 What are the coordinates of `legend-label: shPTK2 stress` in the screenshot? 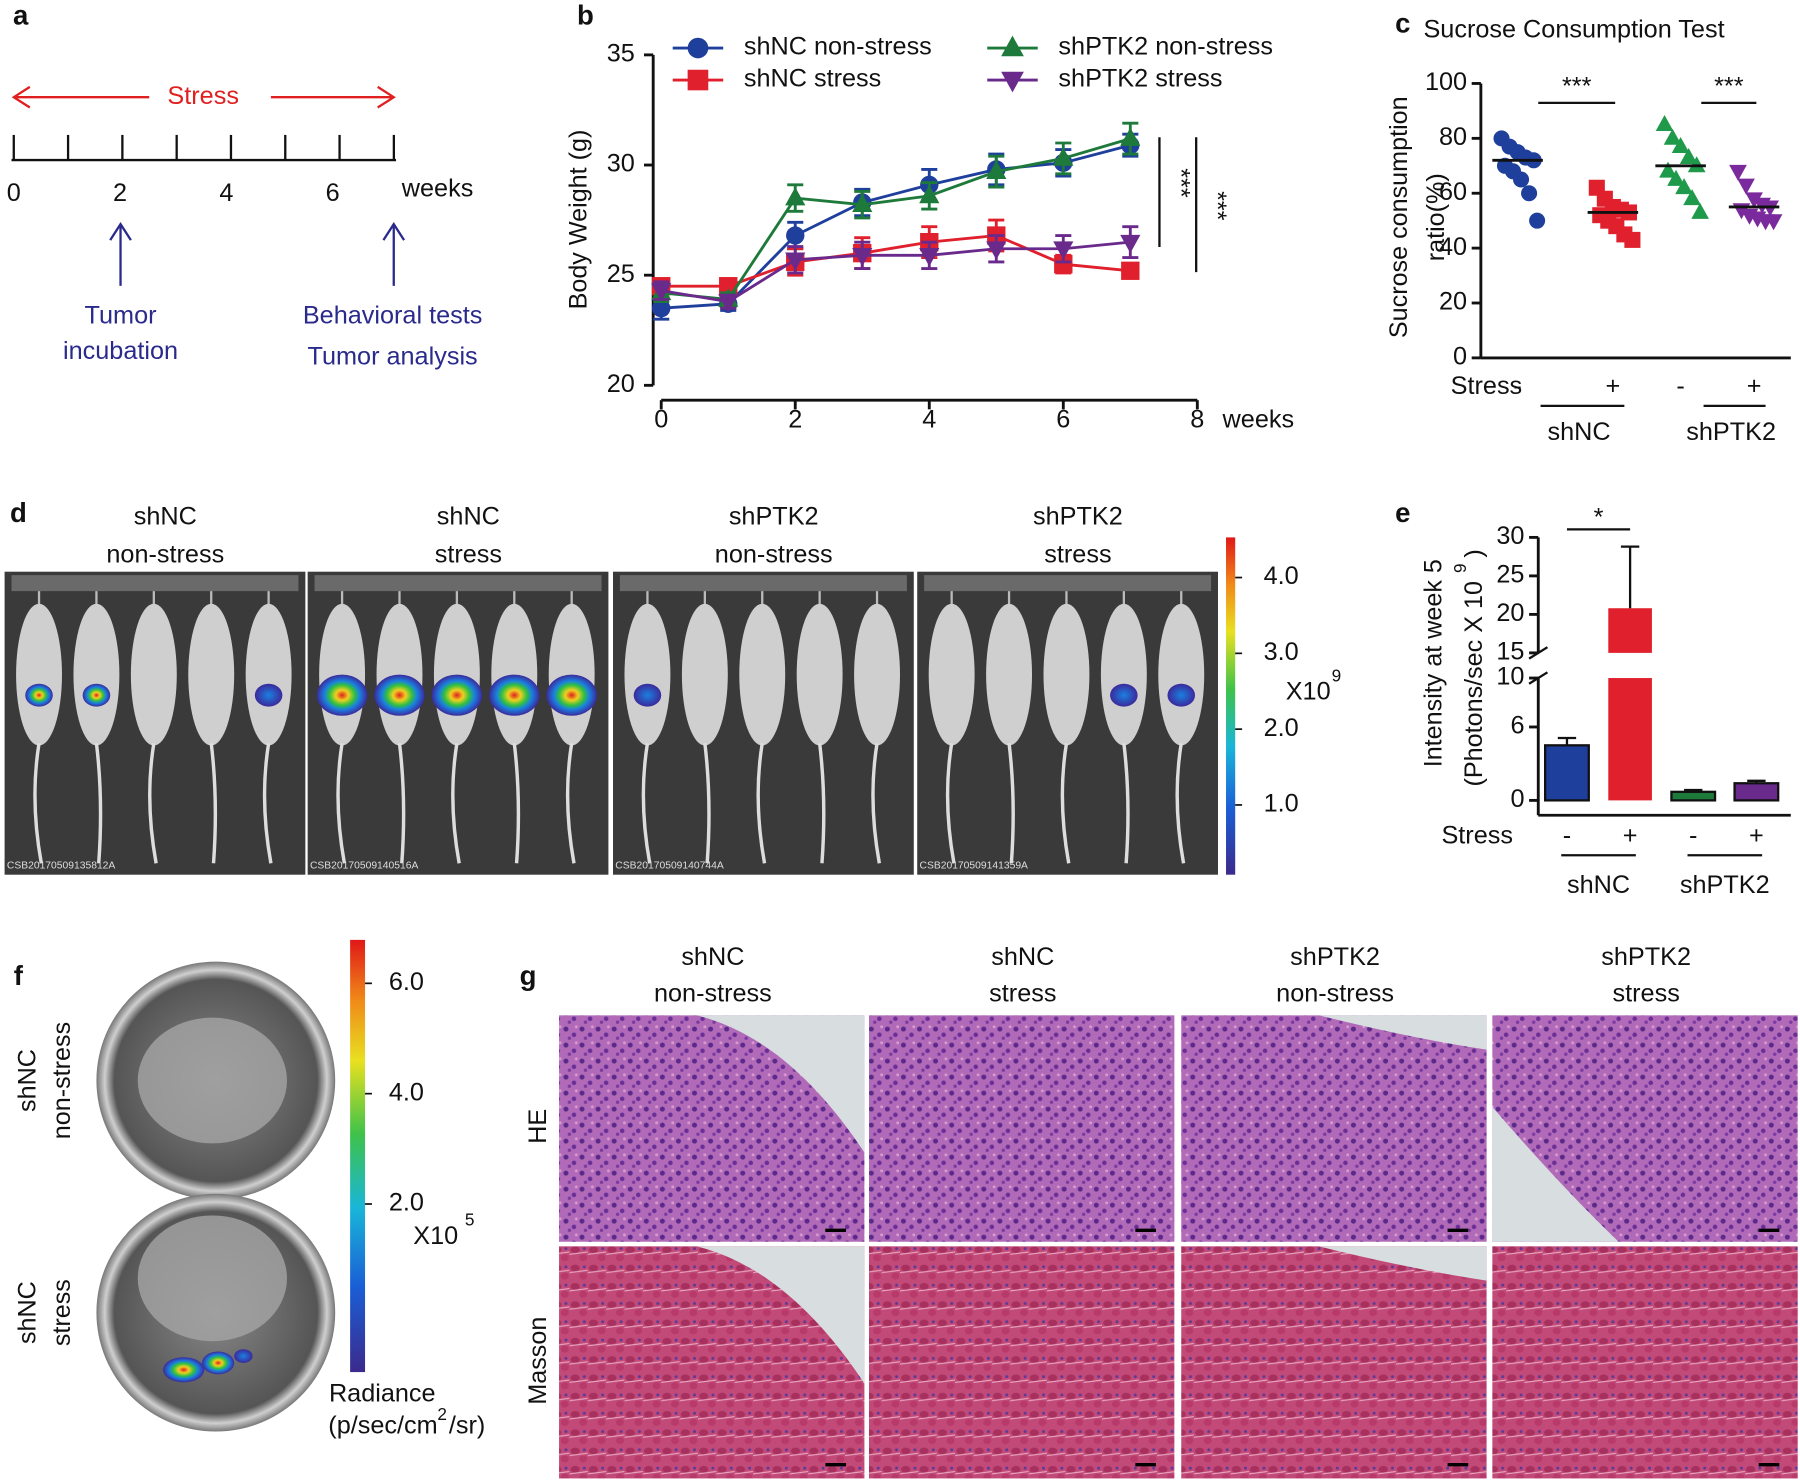 It's located at (1140, 79).